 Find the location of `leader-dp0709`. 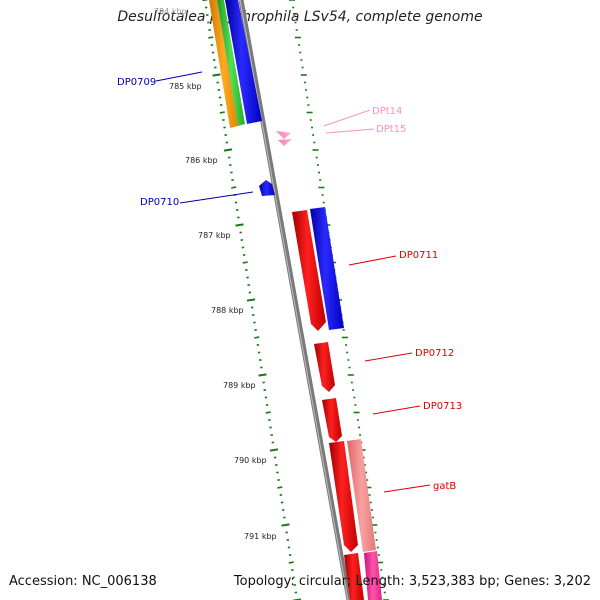

leader-dp0709 is located at coordinates (179, 76).